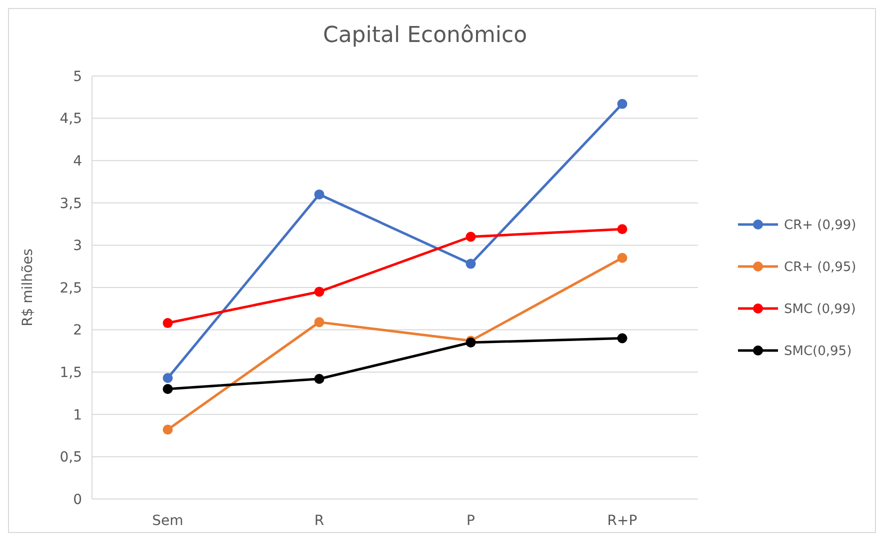 This screenshot has height=541, width=884. Describe the element at coordinates (77, 246) in the screenshot. I see `y-tick-label: 3` at that location.